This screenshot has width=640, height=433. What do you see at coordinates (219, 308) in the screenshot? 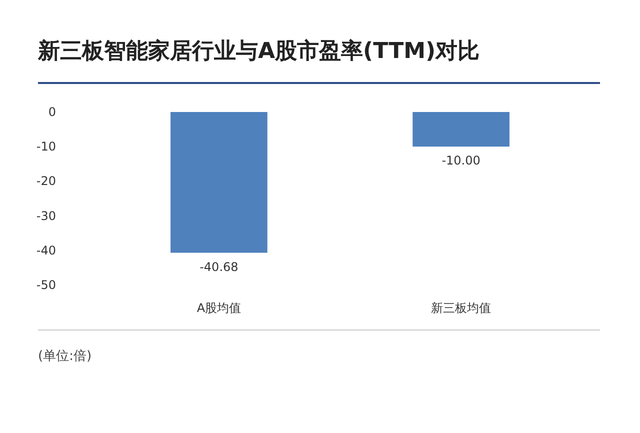
I see `x-tick-label: A股均值` at bounding box center [219, 308].